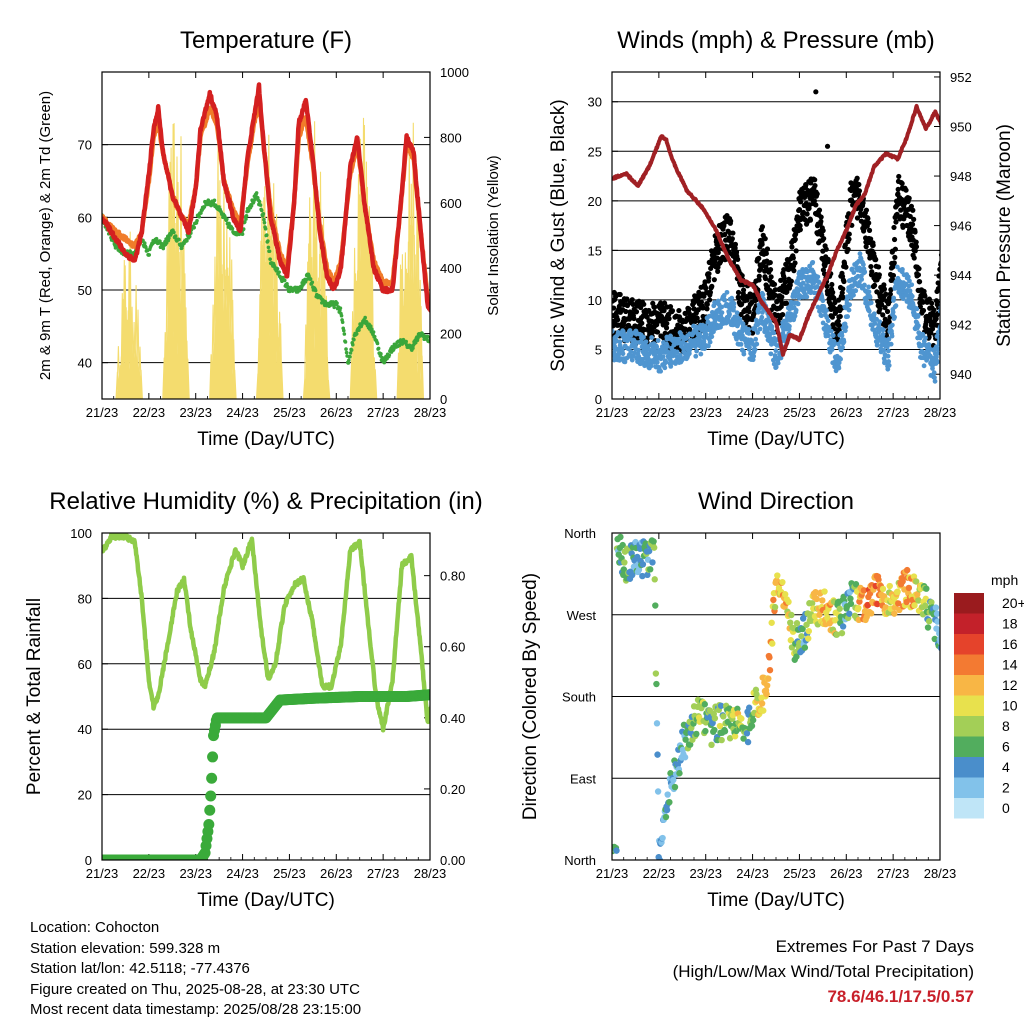 This screenshot has height=1024, width=1024. What do you see at coordinates (940, 412) in the screenshot?
I see `x-tick-label: 28/23` at bounding box center [940, 412].